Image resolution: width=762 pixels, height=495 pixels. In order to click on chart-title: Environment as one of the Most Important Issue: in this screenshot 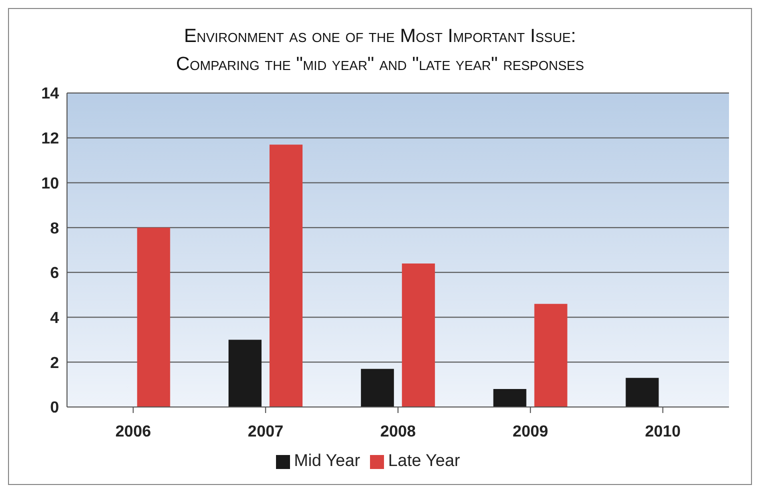, I will do `click(380, 37)`.